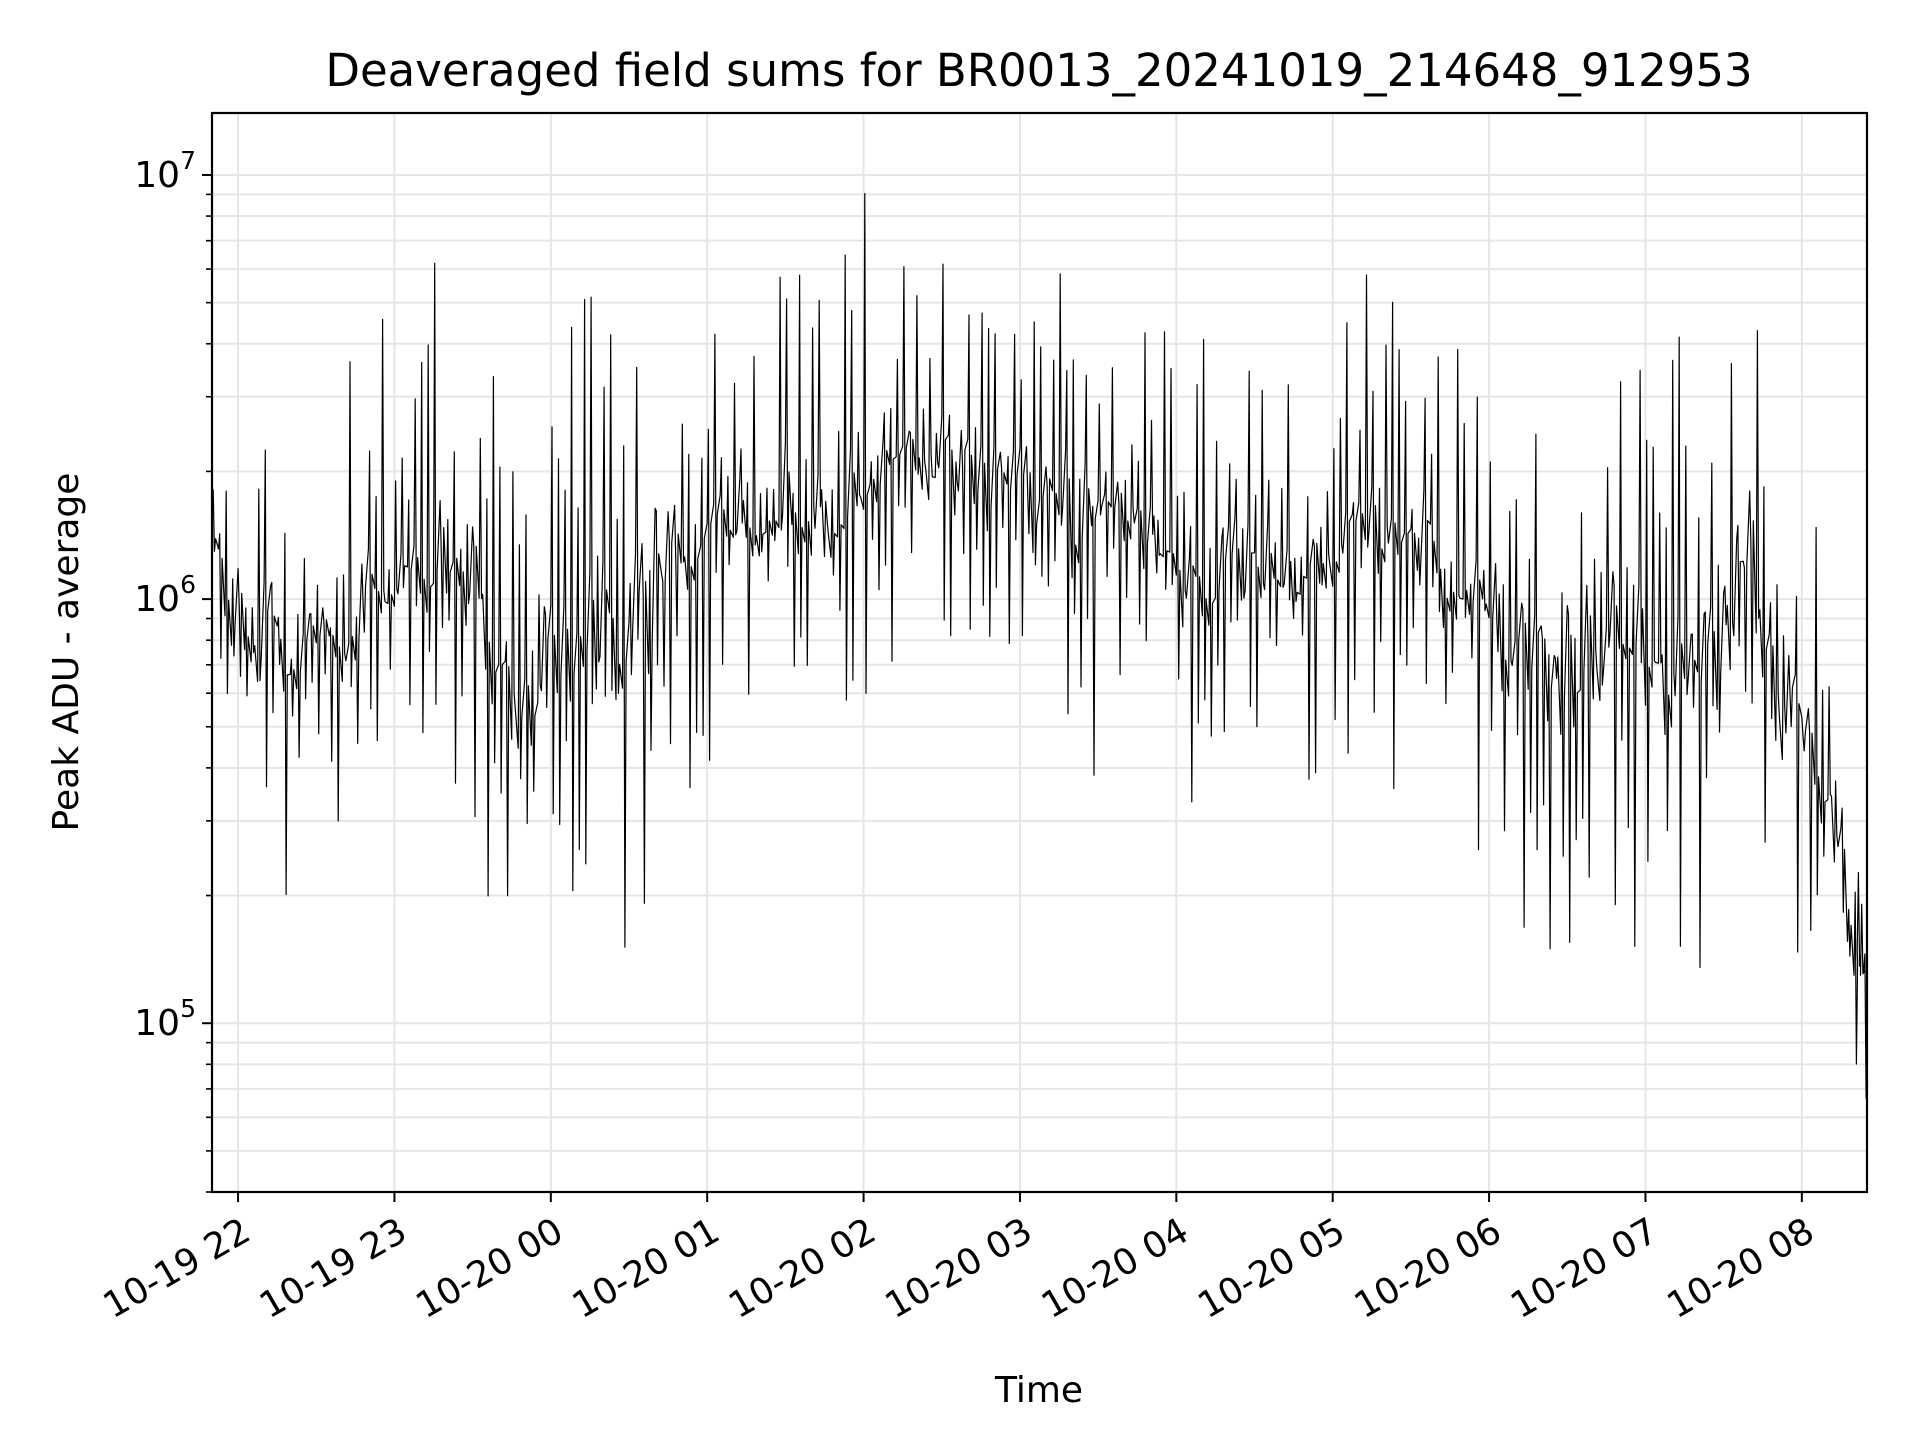  Describe the element at coordinates (165, 595) in the screenshot. I see `y-tick-label: 10⁶` at that location.